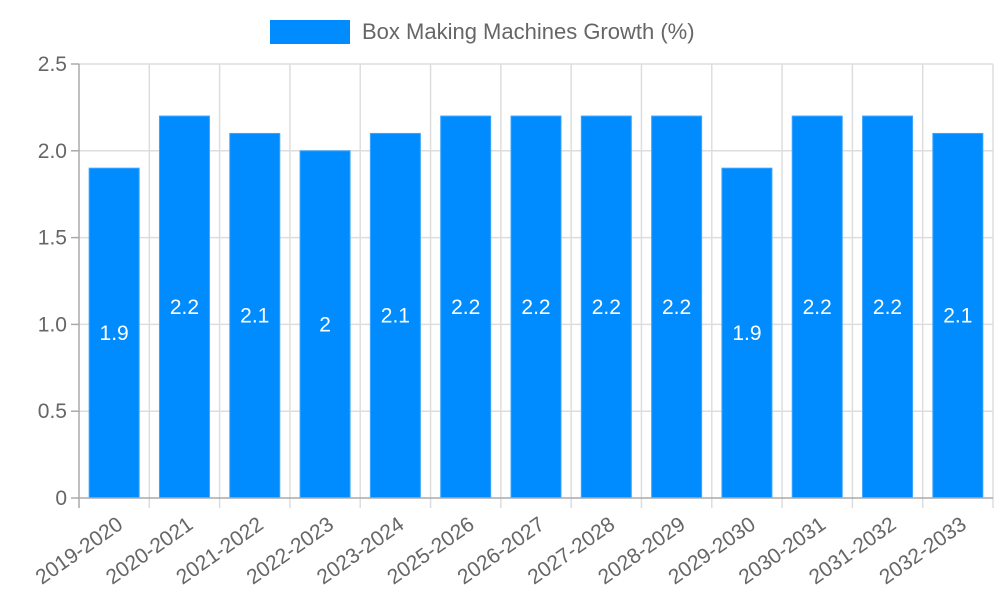 The image size is (1000, 600). What do you see at coordinates (58, 281) in the screenshot?
I see `y-axis-ticks: 0 0.5 1.0 1.5 2.0 2.5` at bounding box center [58, 281].